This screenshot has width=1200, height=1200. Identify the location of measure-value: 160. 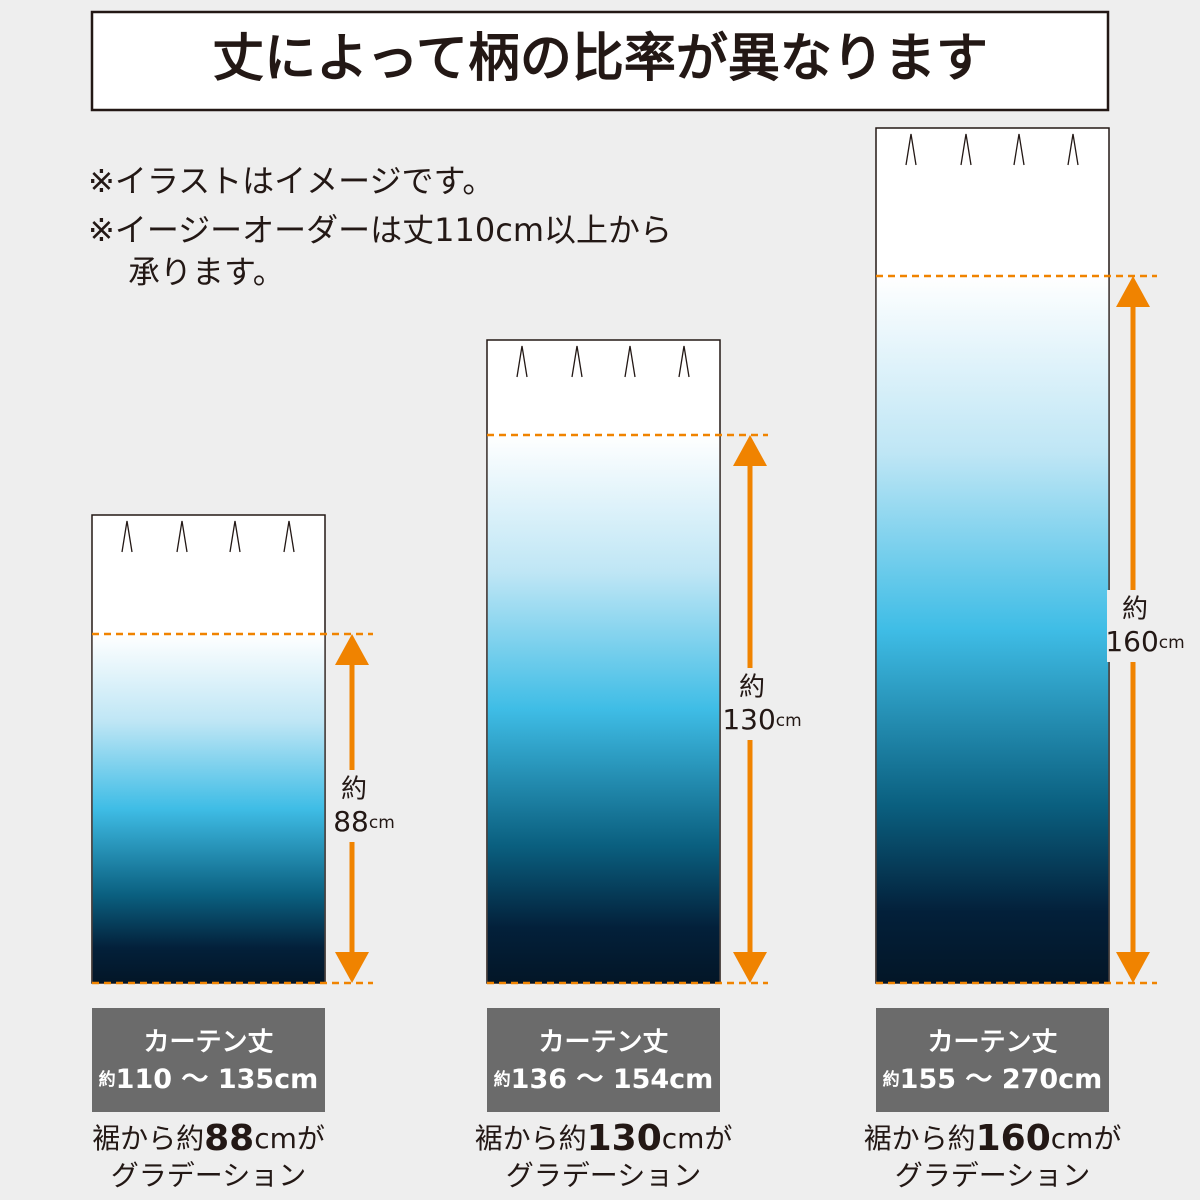
(1131, 641).